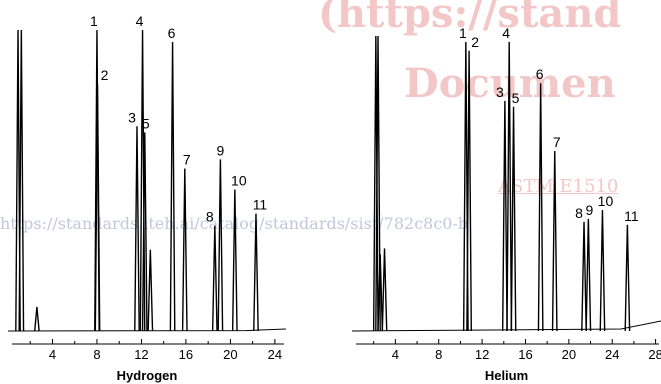 This screenshot has height=384, width=661. What do you see at coordinates (654, 354) in the screenshot?
I see `x-tick-label: 28` at bounding box center [654, 354].